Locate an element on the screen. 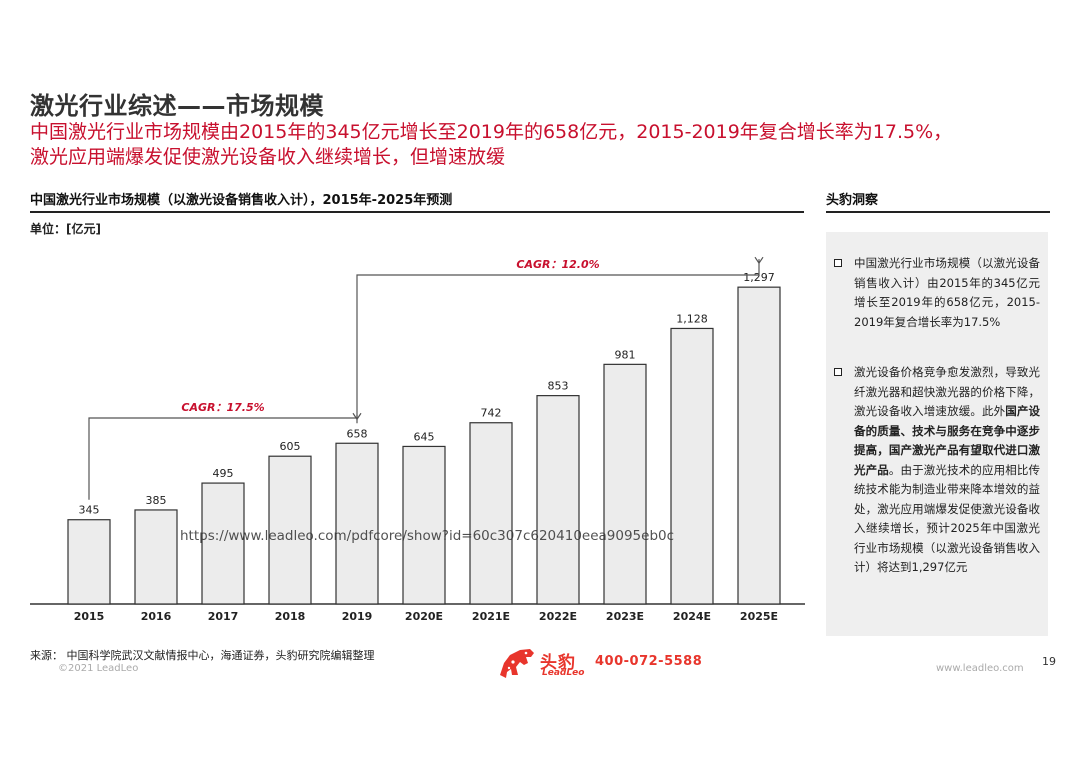  x-tick-label-2020E: 2020E is located at coordinates (424, 616).